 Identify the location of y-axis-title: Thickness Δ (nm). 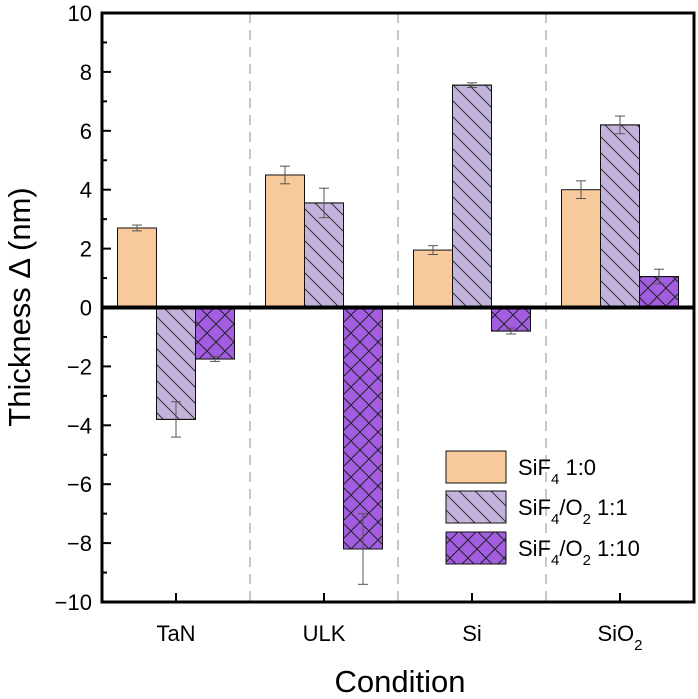
(19, 306).